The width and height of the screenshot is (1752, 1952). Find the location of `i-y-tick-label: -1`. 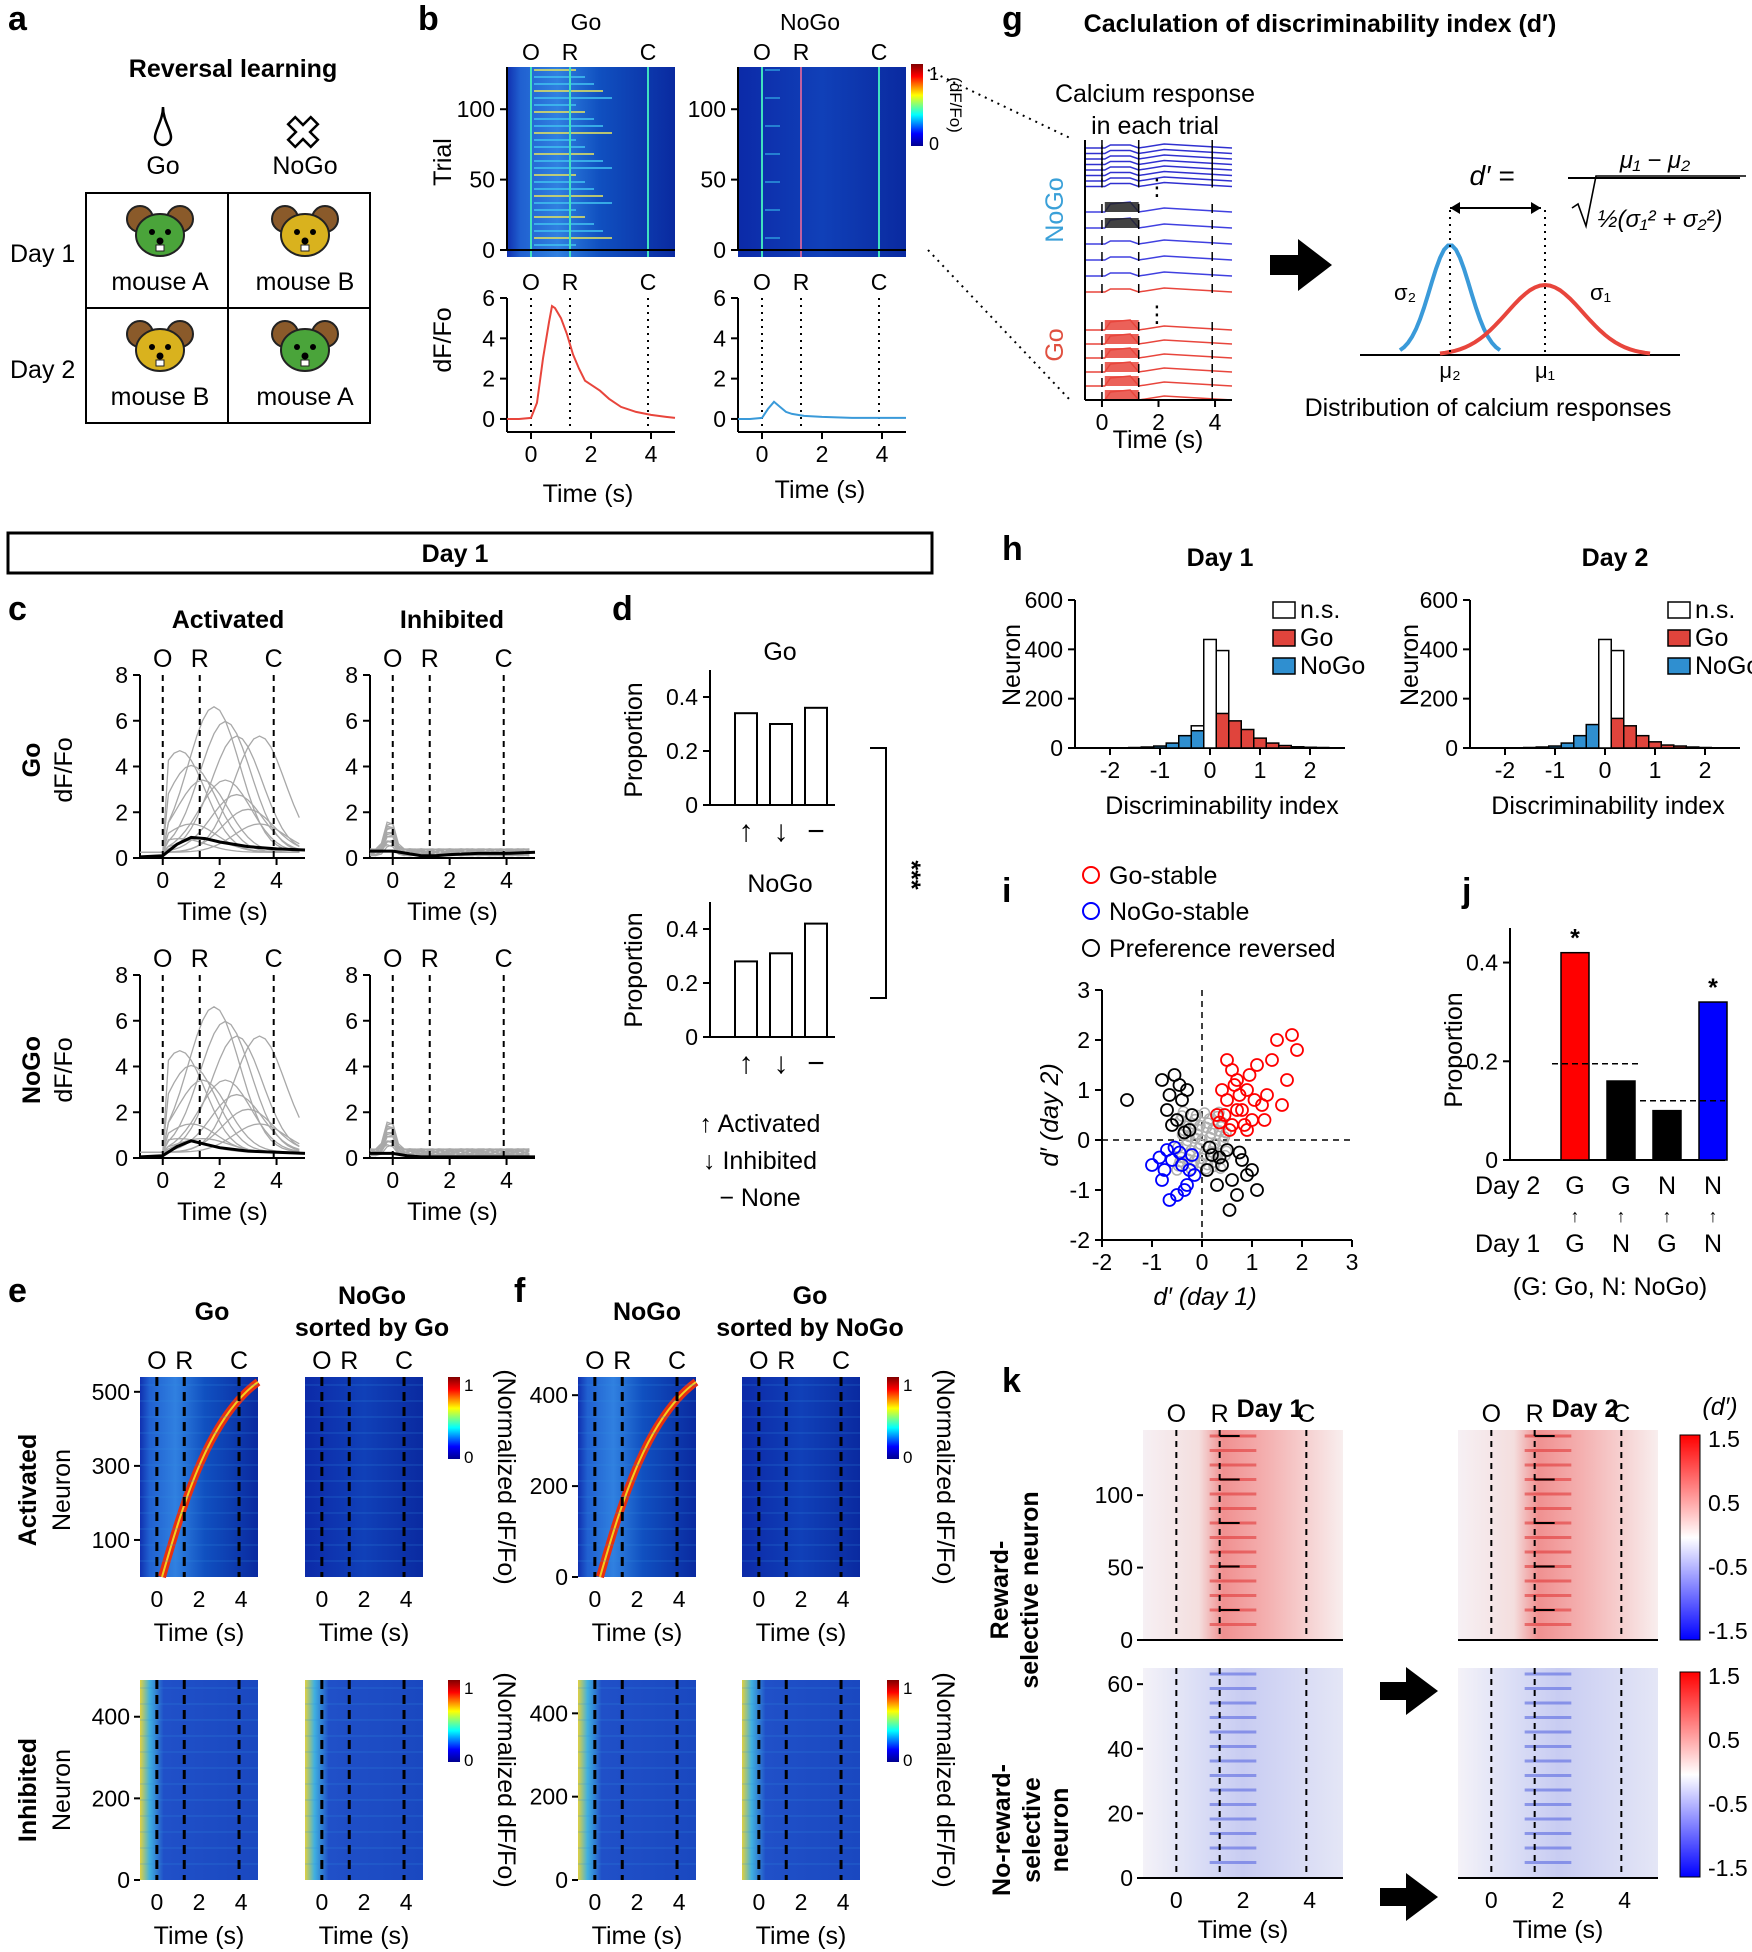

i-y-tick-label: -1 is located at coordinates (1080, 1190).